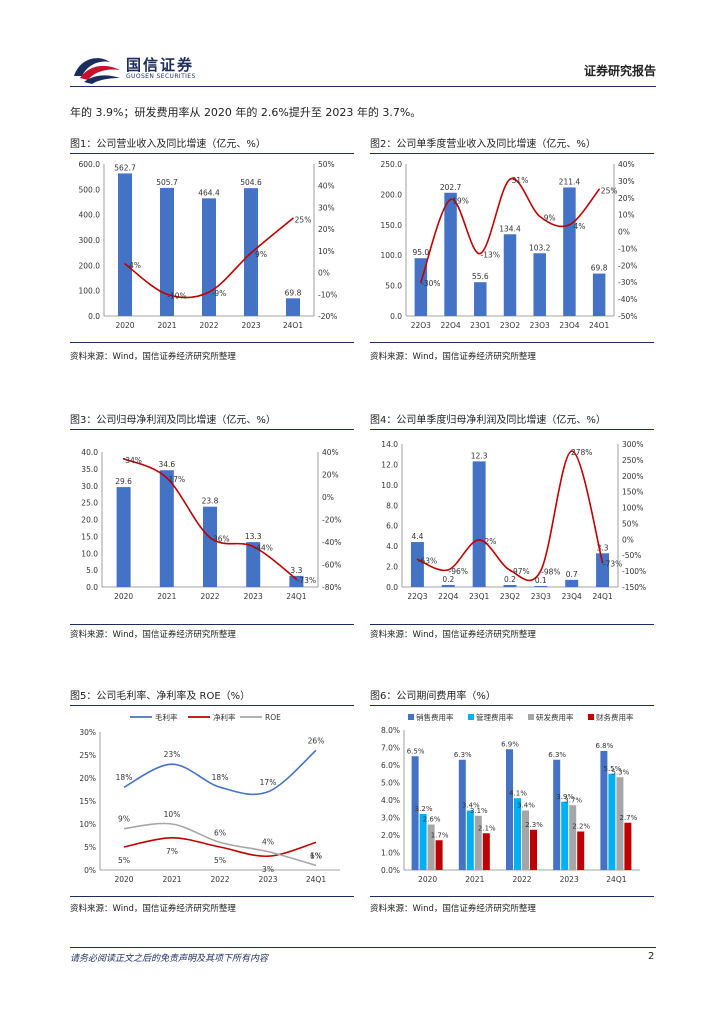  Describe the element at coordinates (480, 324) in the screenshot. I see `x-tick-label: 23Q1` at that location.